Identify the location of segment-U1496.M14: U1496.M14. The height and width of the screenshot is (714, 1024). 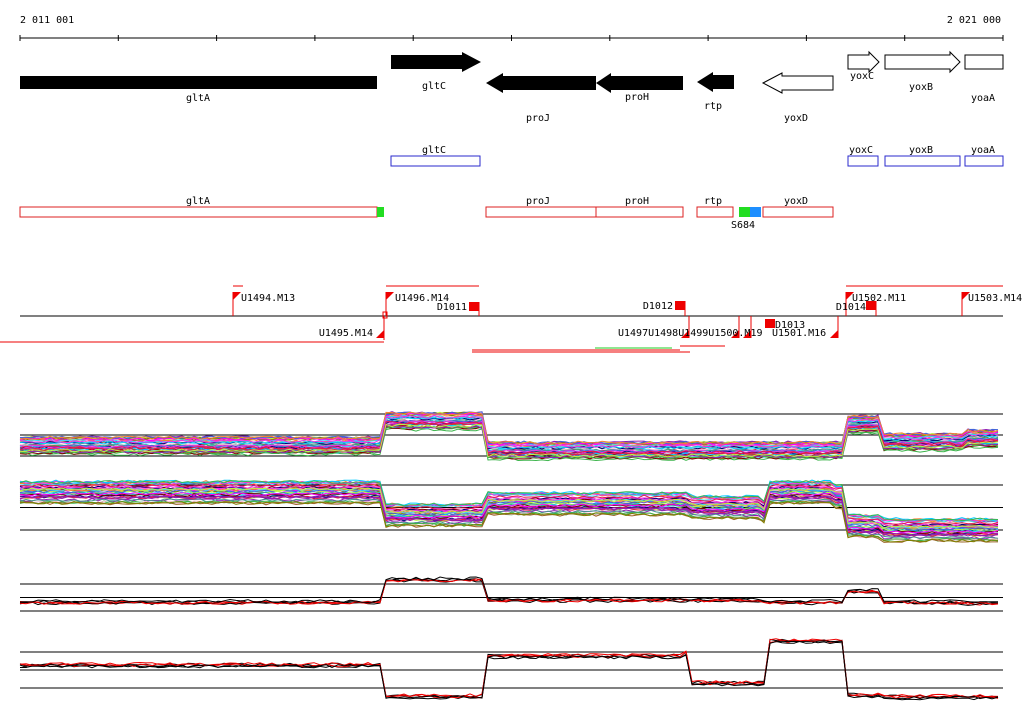
(430, 302).